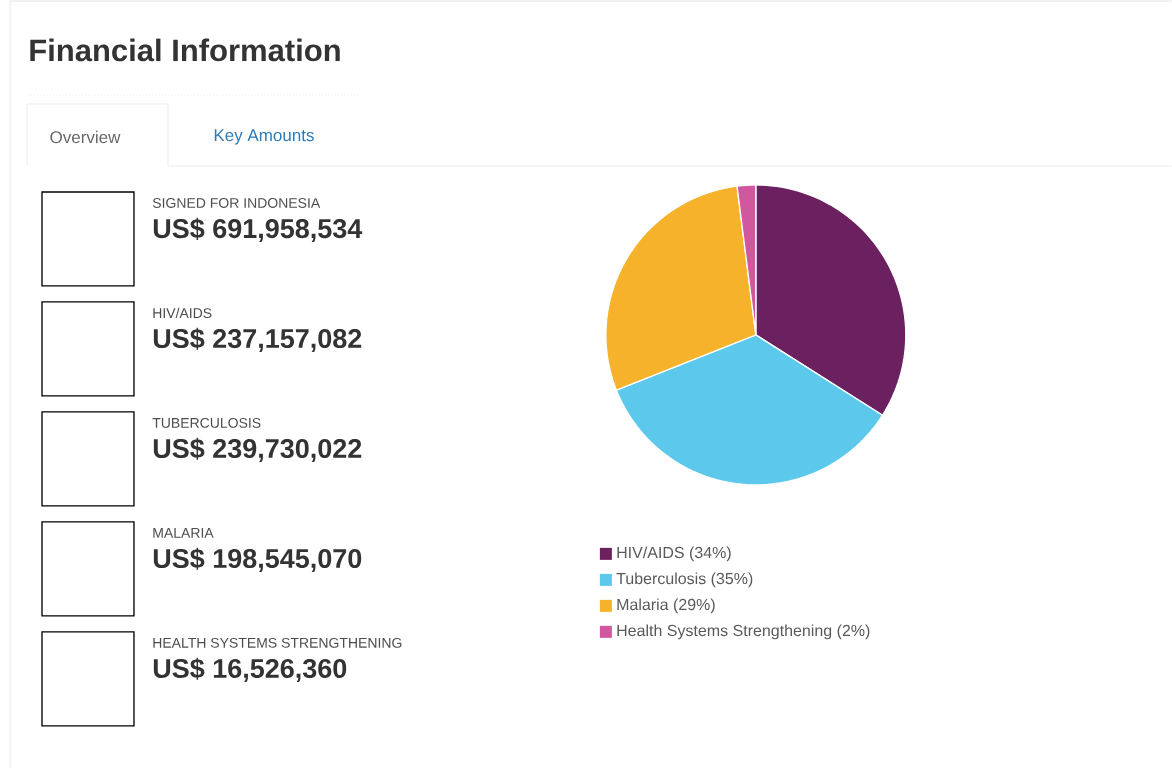  What do you see at coordinates (206, 422) in the screenshot?
I see `text: TUBERCULOSIS` at bounding box center [206, 422].